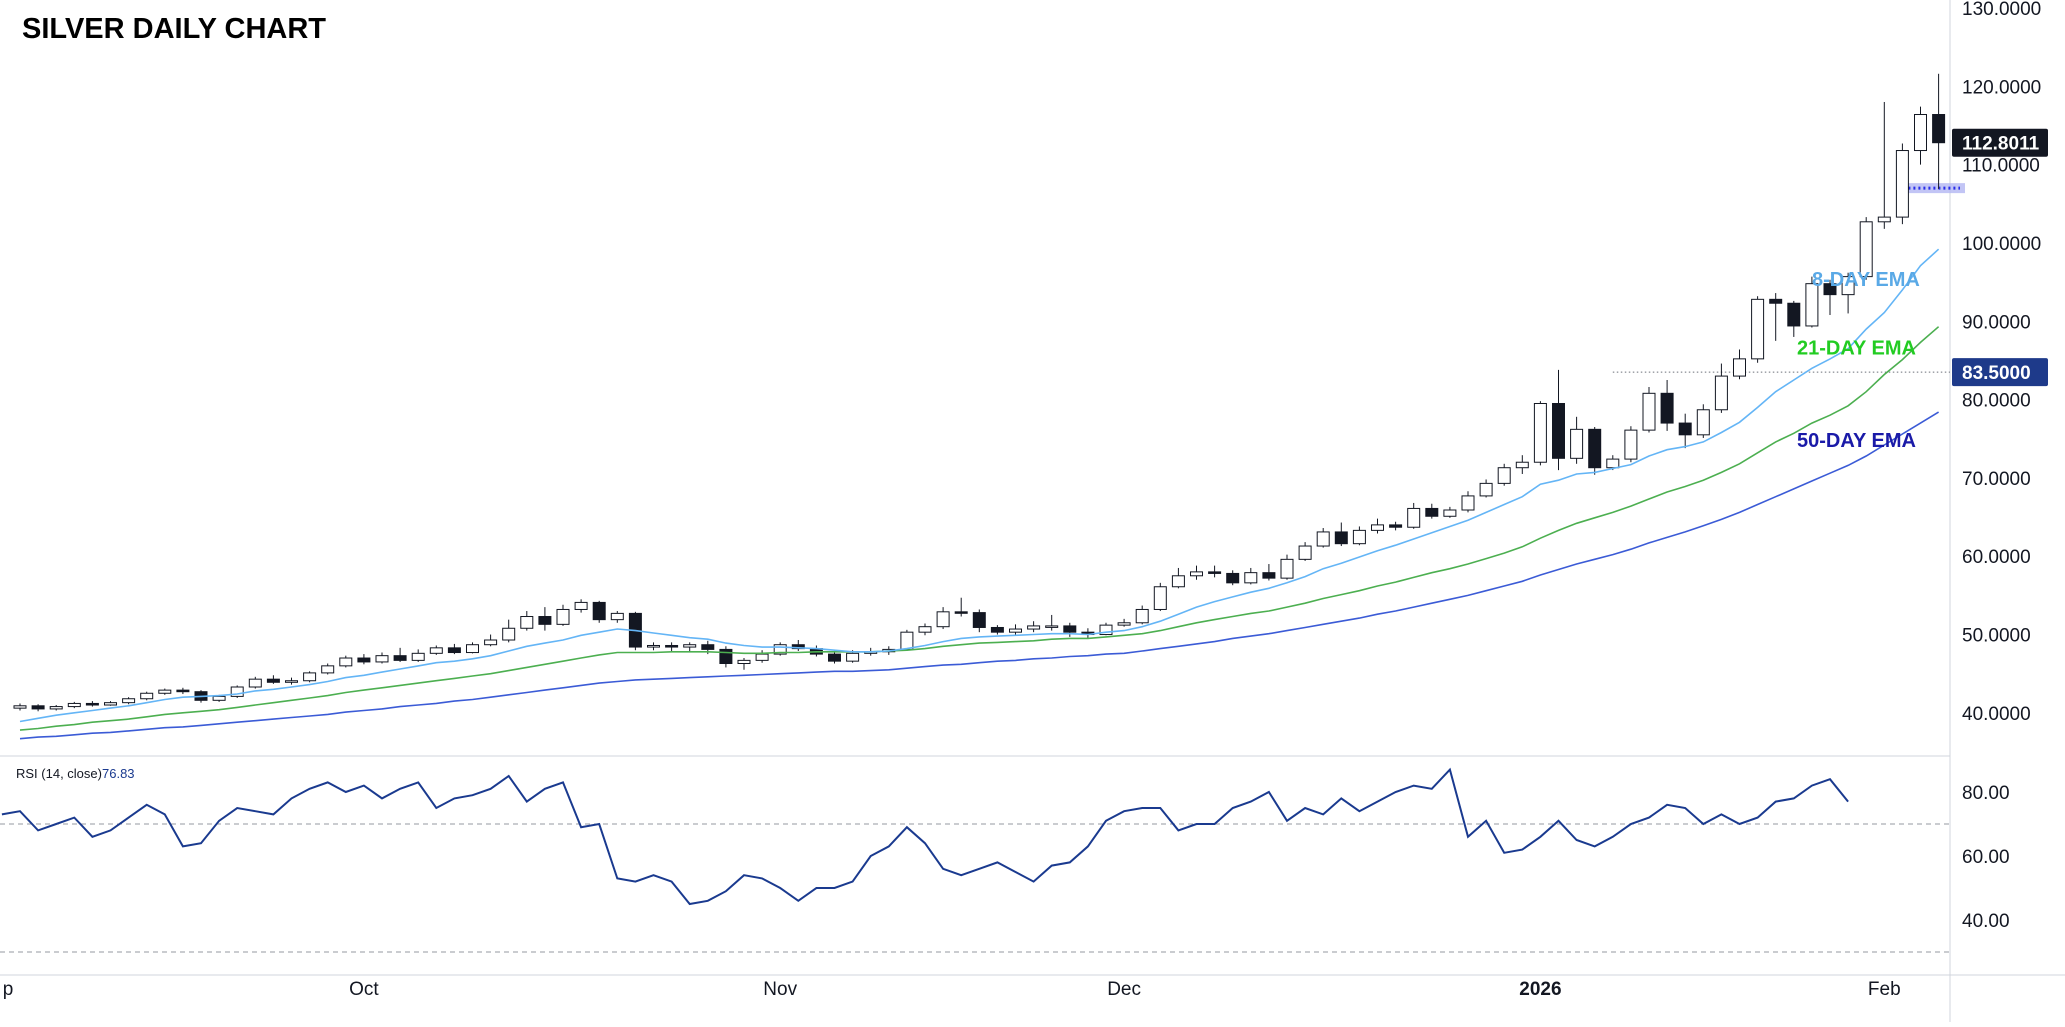  Describe the element at coordinates (1986, 857) in the screenshot. I see `rsi-tick-label: 60.00` at that location.